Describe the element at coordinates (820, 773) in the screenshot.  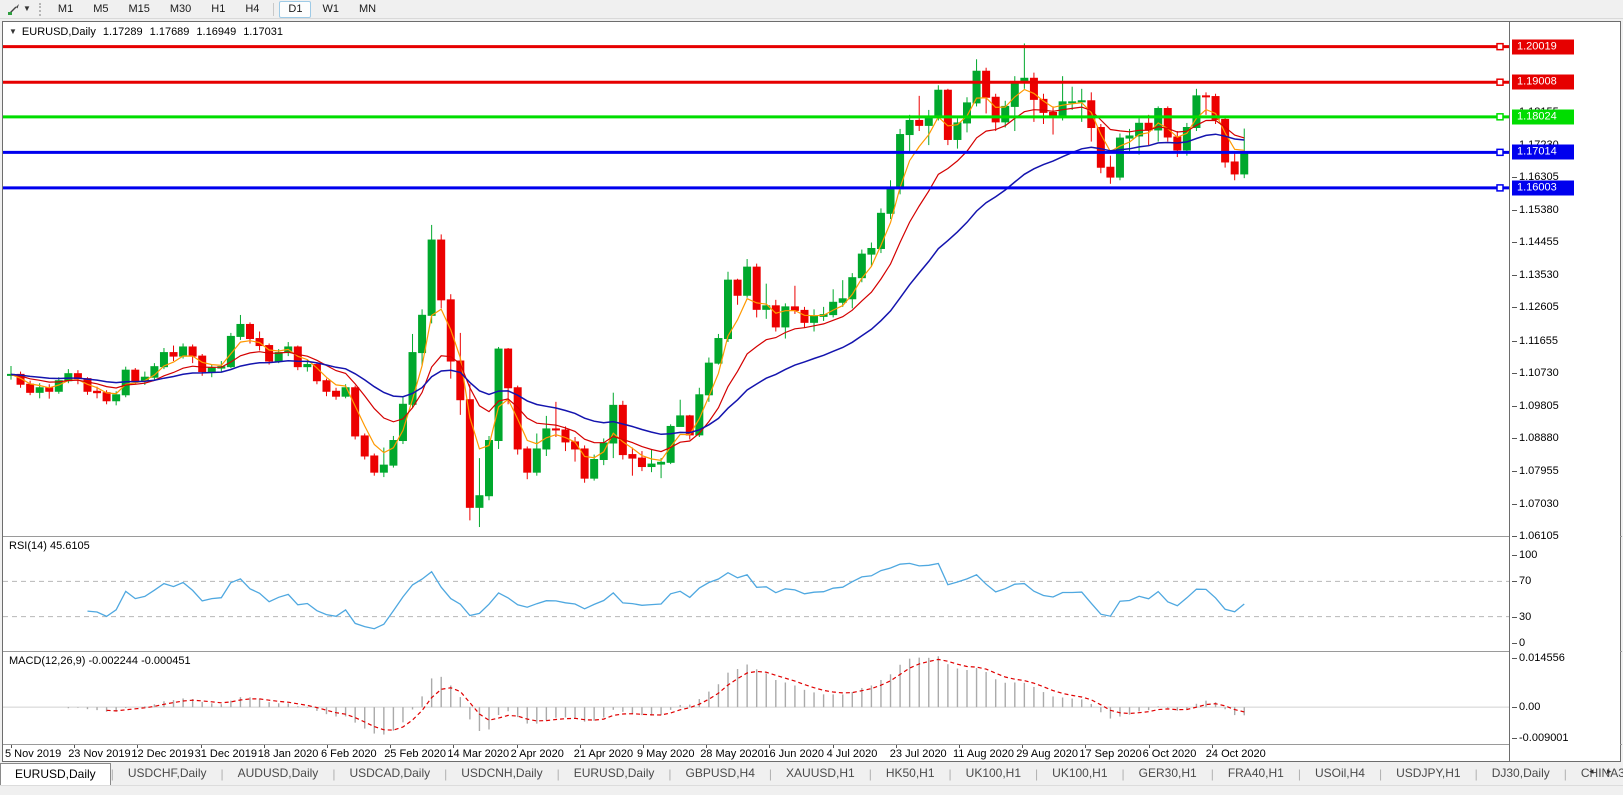
I see `symbol-tab-xauusd-h1: XAUUSD,H1` at that location.